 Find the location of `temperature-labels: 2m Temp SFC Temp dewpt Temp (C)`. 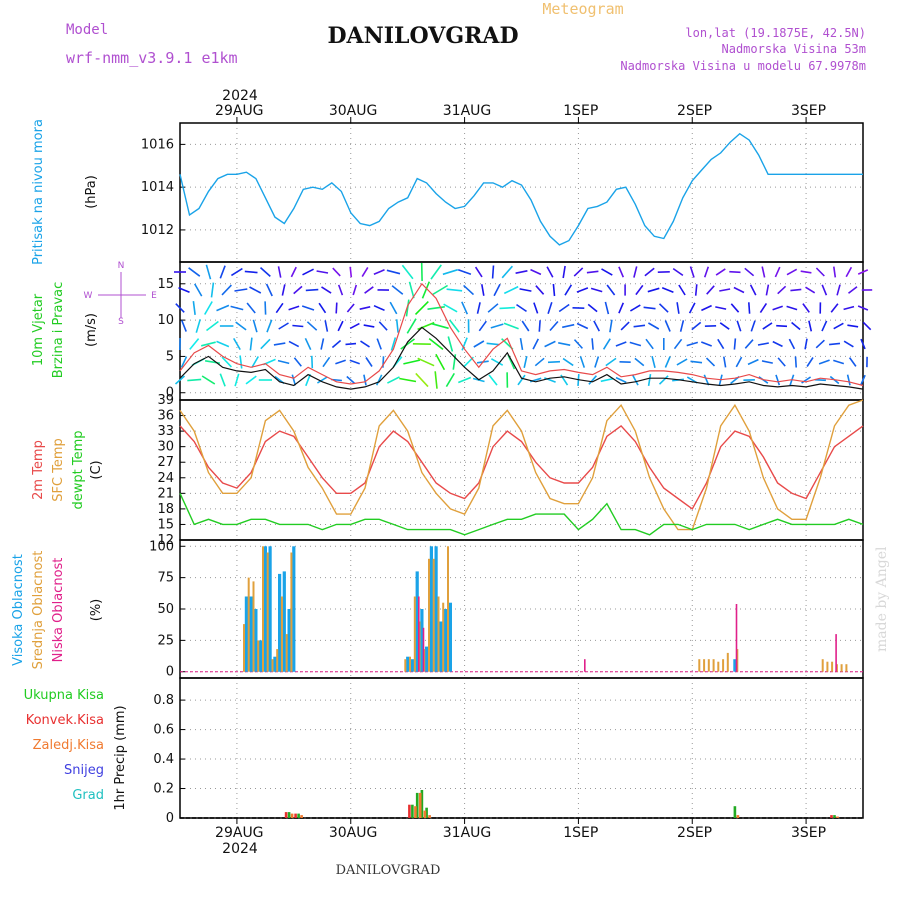

temperature-labels: 2m Temp SFC Temp dewpt Temp (C) is located at coordinates (67, 469).